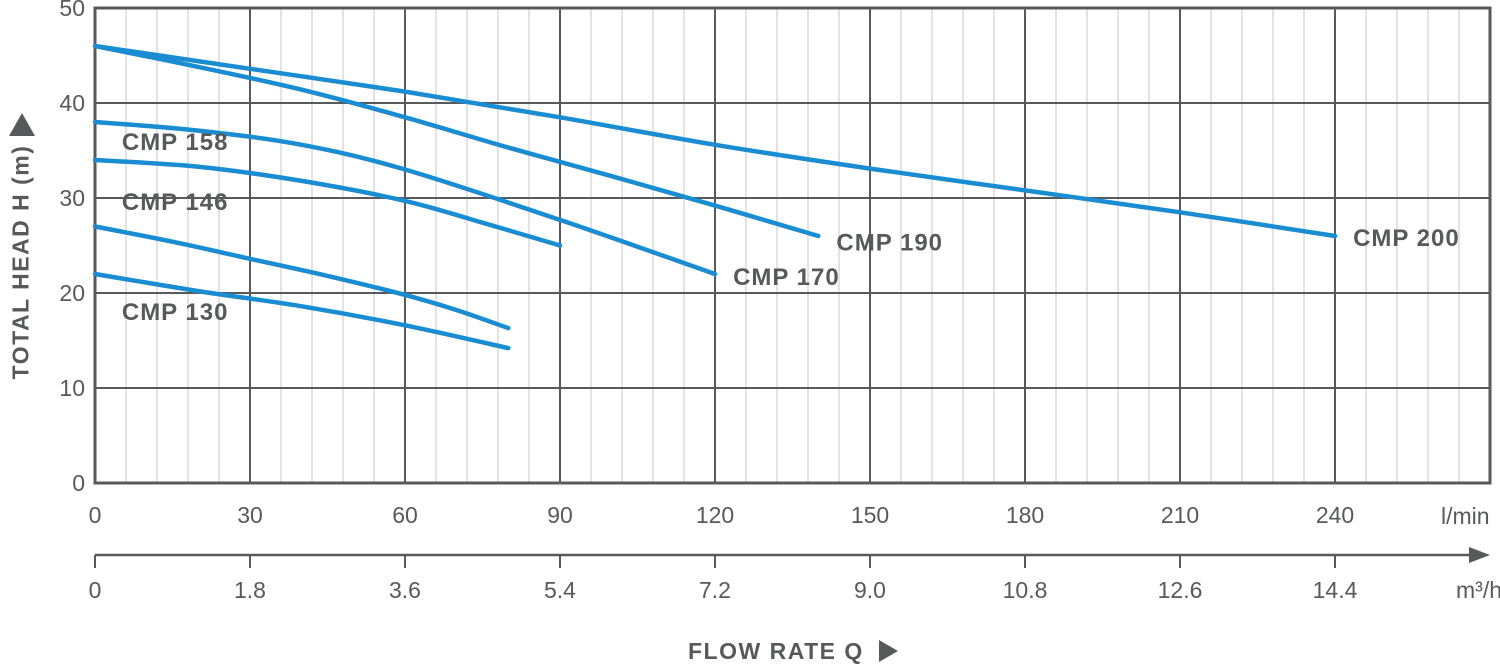 Image resolution: width=1500 pixels, height=665 pixels. What do you see at coordinates (870, 515) in the screenshot?
I see `x-tick-label-lmin: 150` at bounding box center [870, 515].